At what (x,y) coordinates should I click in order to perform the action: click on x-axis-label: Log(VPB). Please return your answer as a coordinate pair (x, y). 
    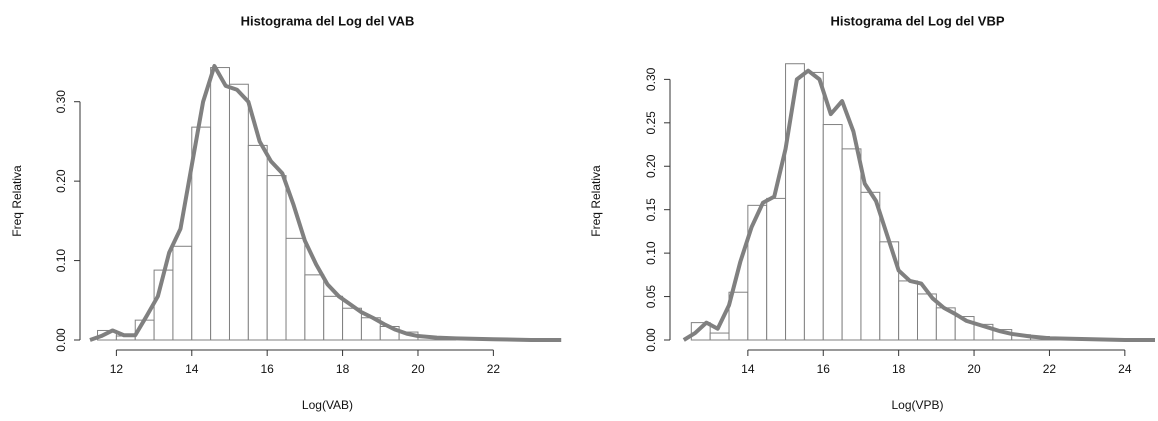
    Looking at the image, I should click on (917, 405).